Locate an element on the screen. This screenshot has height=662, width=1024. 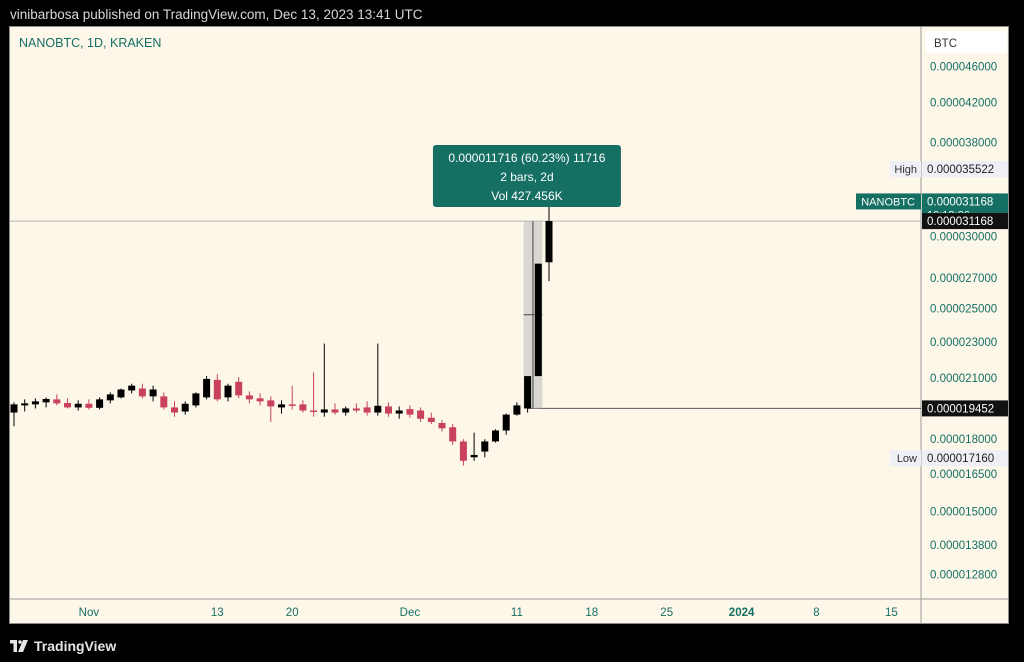
footer: TradingView is located at coordinates (63, 646).